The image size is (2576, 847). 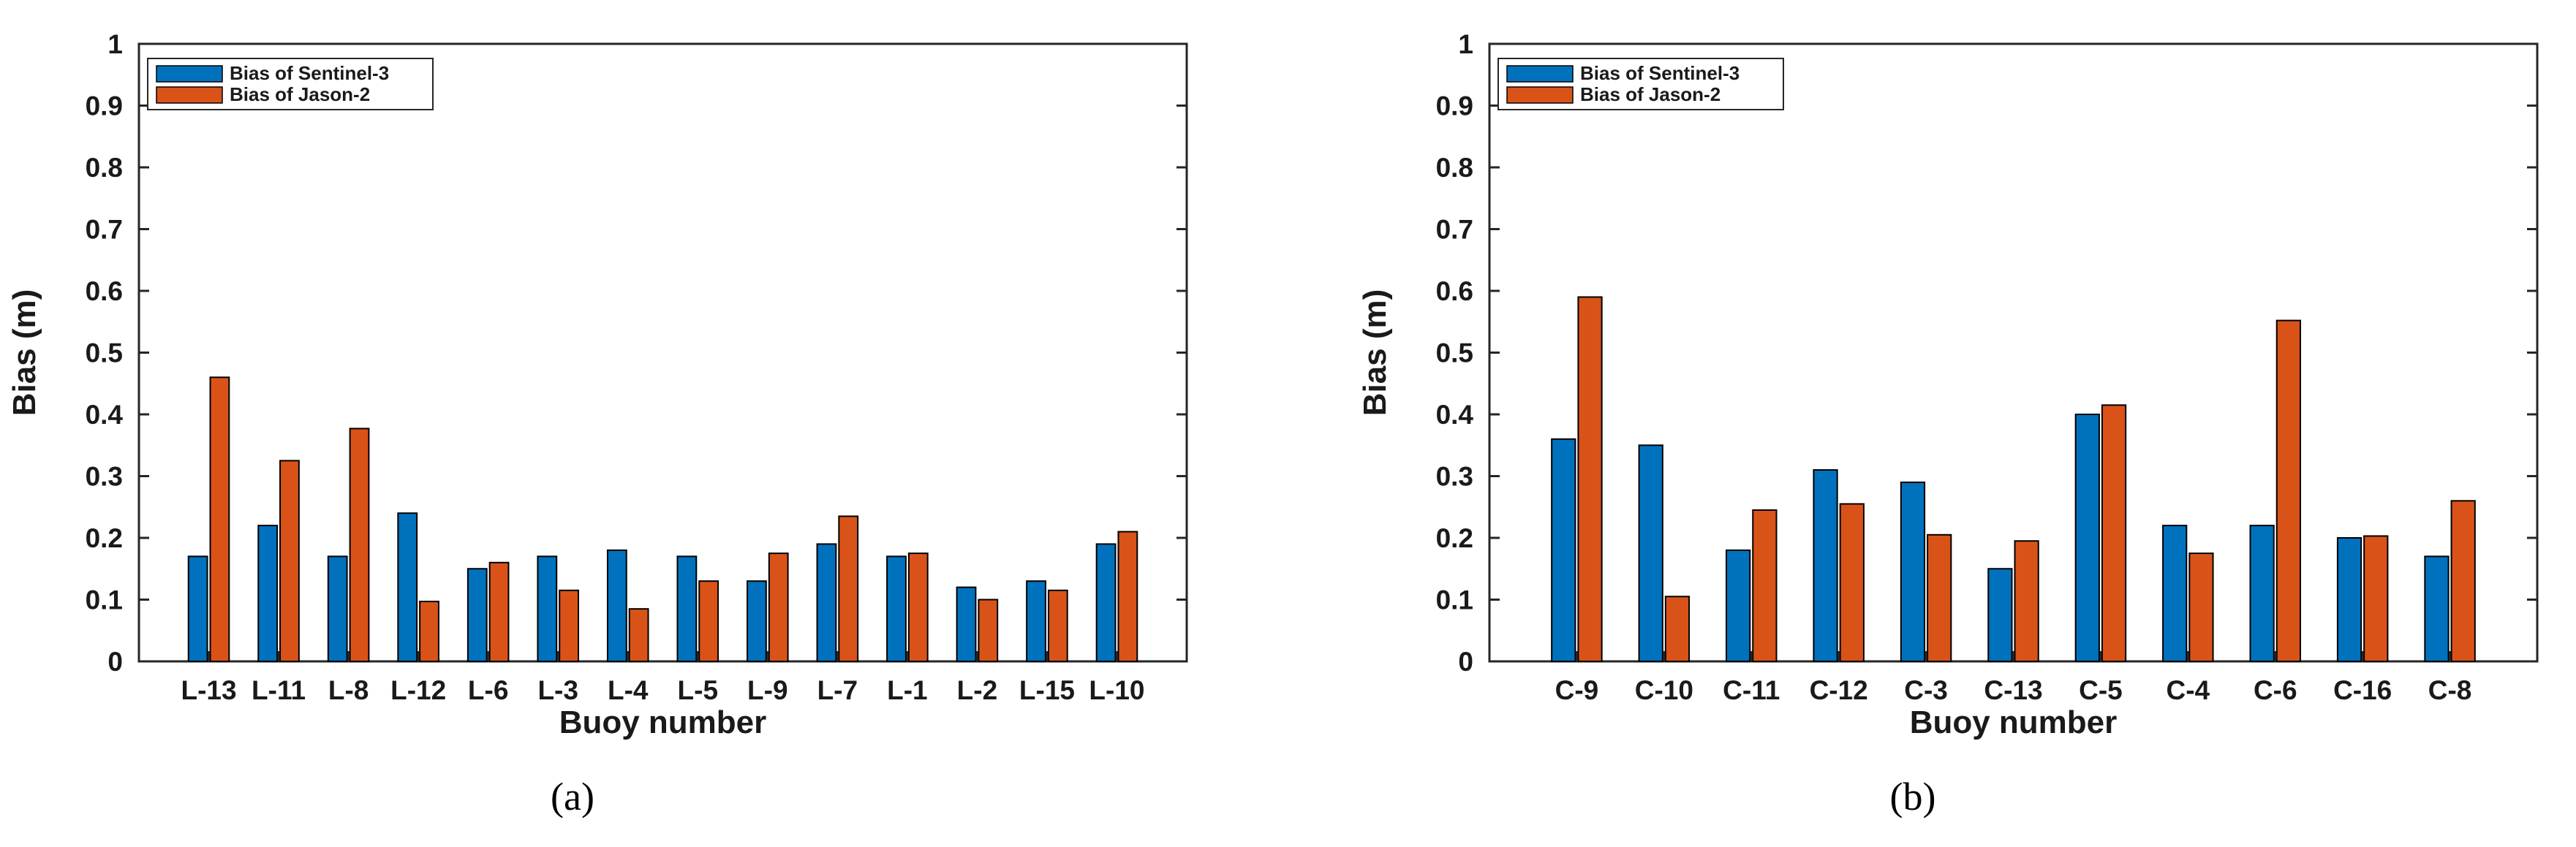 What do you see at coordinates (1913, 796) in the screenshot?
I see `panel-caption: (b)` at bounding box center [1913, 796].